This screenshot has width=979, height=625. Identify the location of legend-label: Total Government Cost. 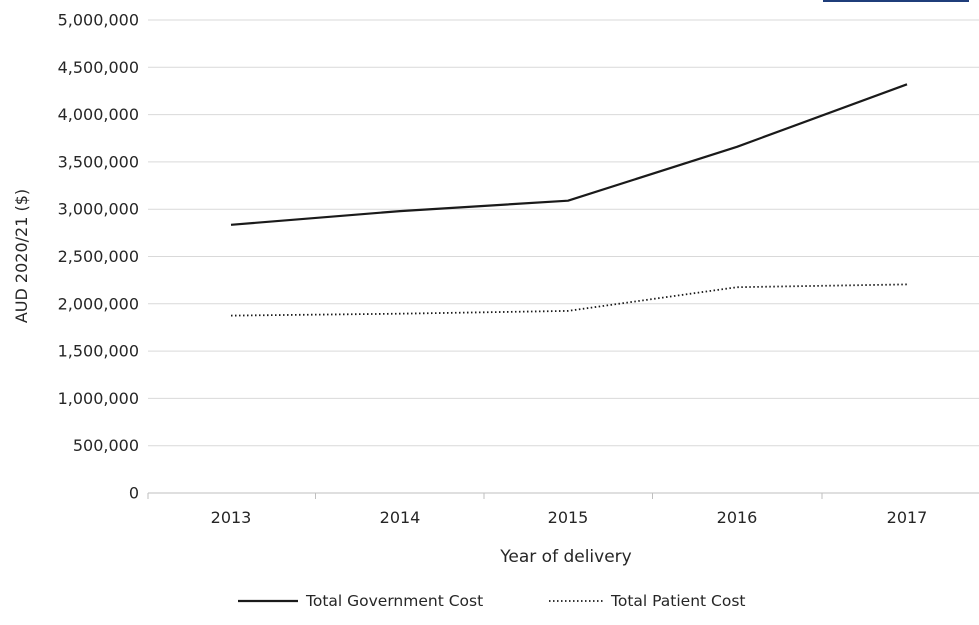
(394, 601).